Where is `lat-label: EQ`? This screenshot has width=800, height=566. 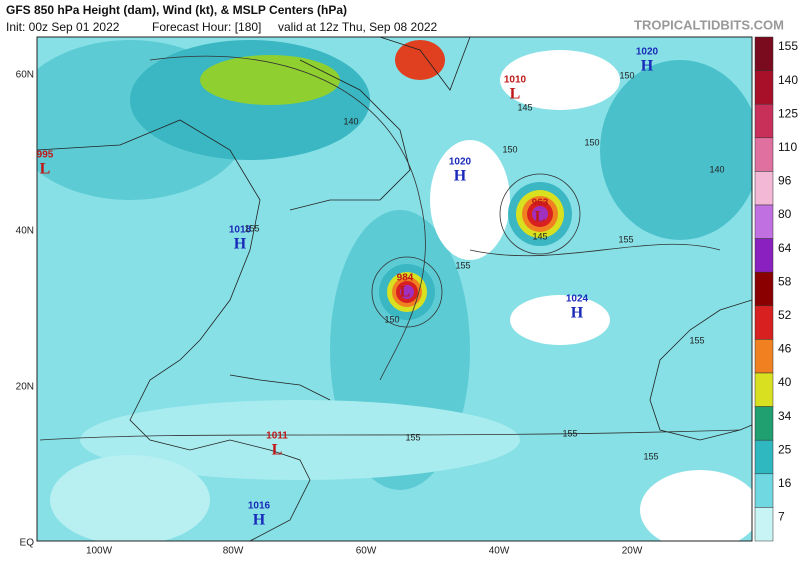 lat-label: EQ is located at coordinates (27, 543).